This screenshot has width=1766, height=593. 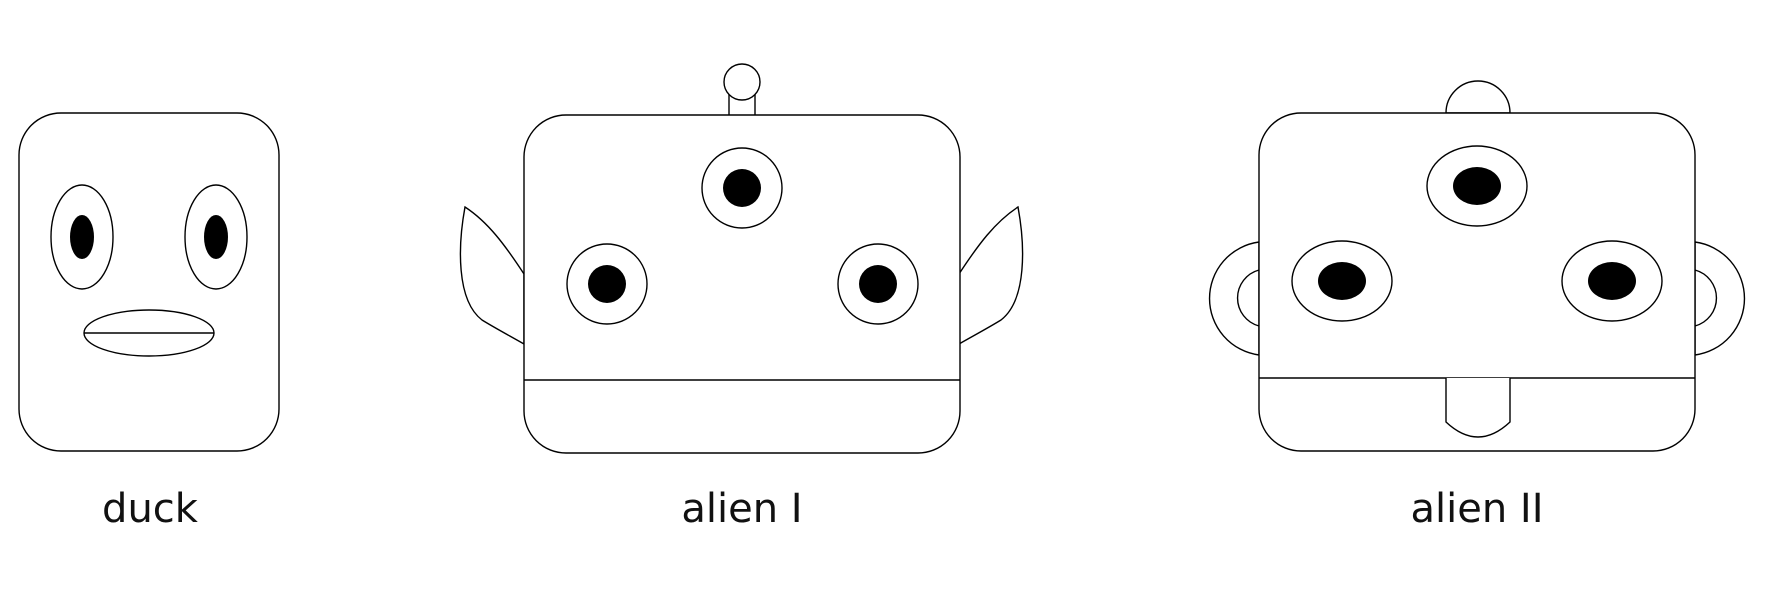 I want to click on duck-left-eye, so click(x=82, y=237).